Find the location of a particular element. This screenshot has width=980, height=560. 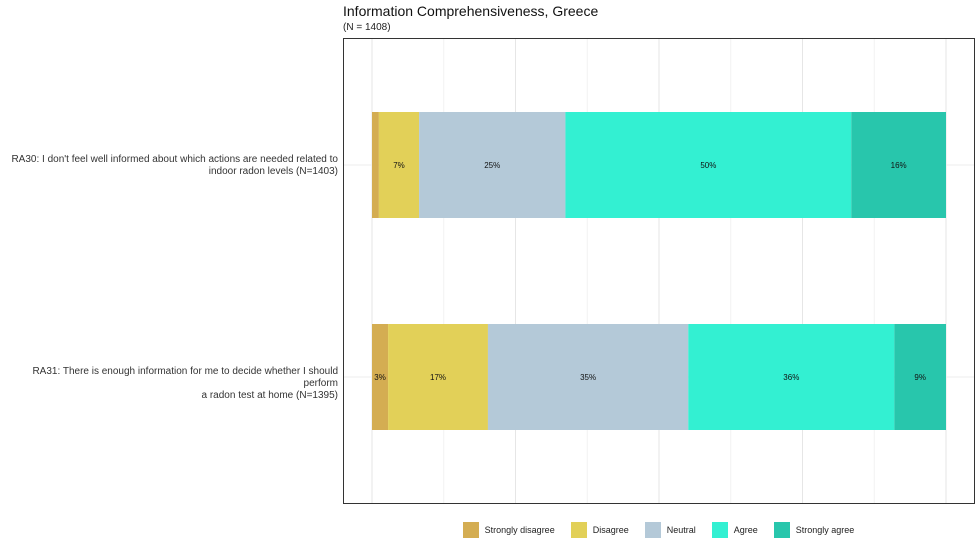

legend-swatch-disagree is located at coordinates (578, 530).